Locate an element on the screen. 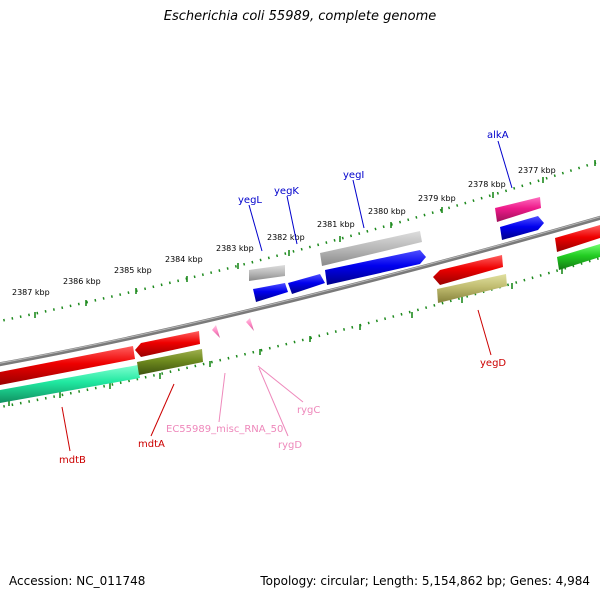  gene-label-yegK: yegK is located at coordinates (286, 191).